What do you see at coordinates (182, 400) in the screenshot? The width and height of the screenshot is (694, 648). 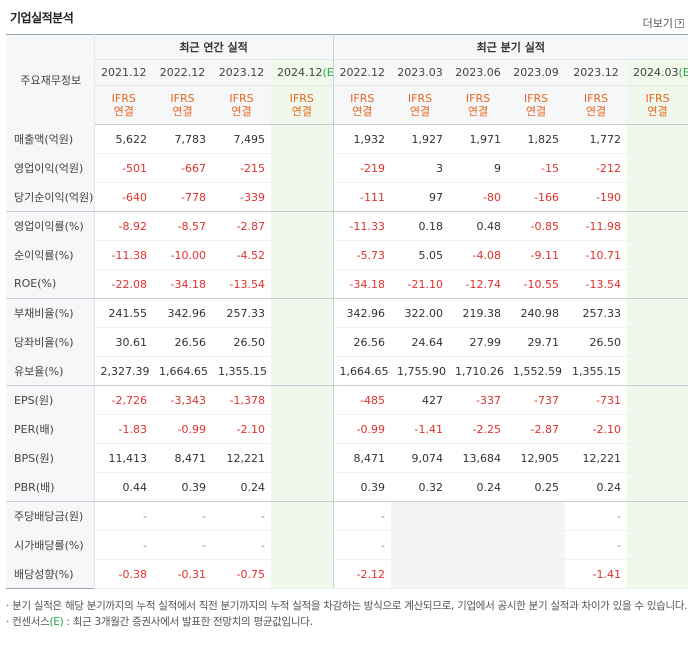 I see `table-cell: -3,343` at bounding box center [182, 400].